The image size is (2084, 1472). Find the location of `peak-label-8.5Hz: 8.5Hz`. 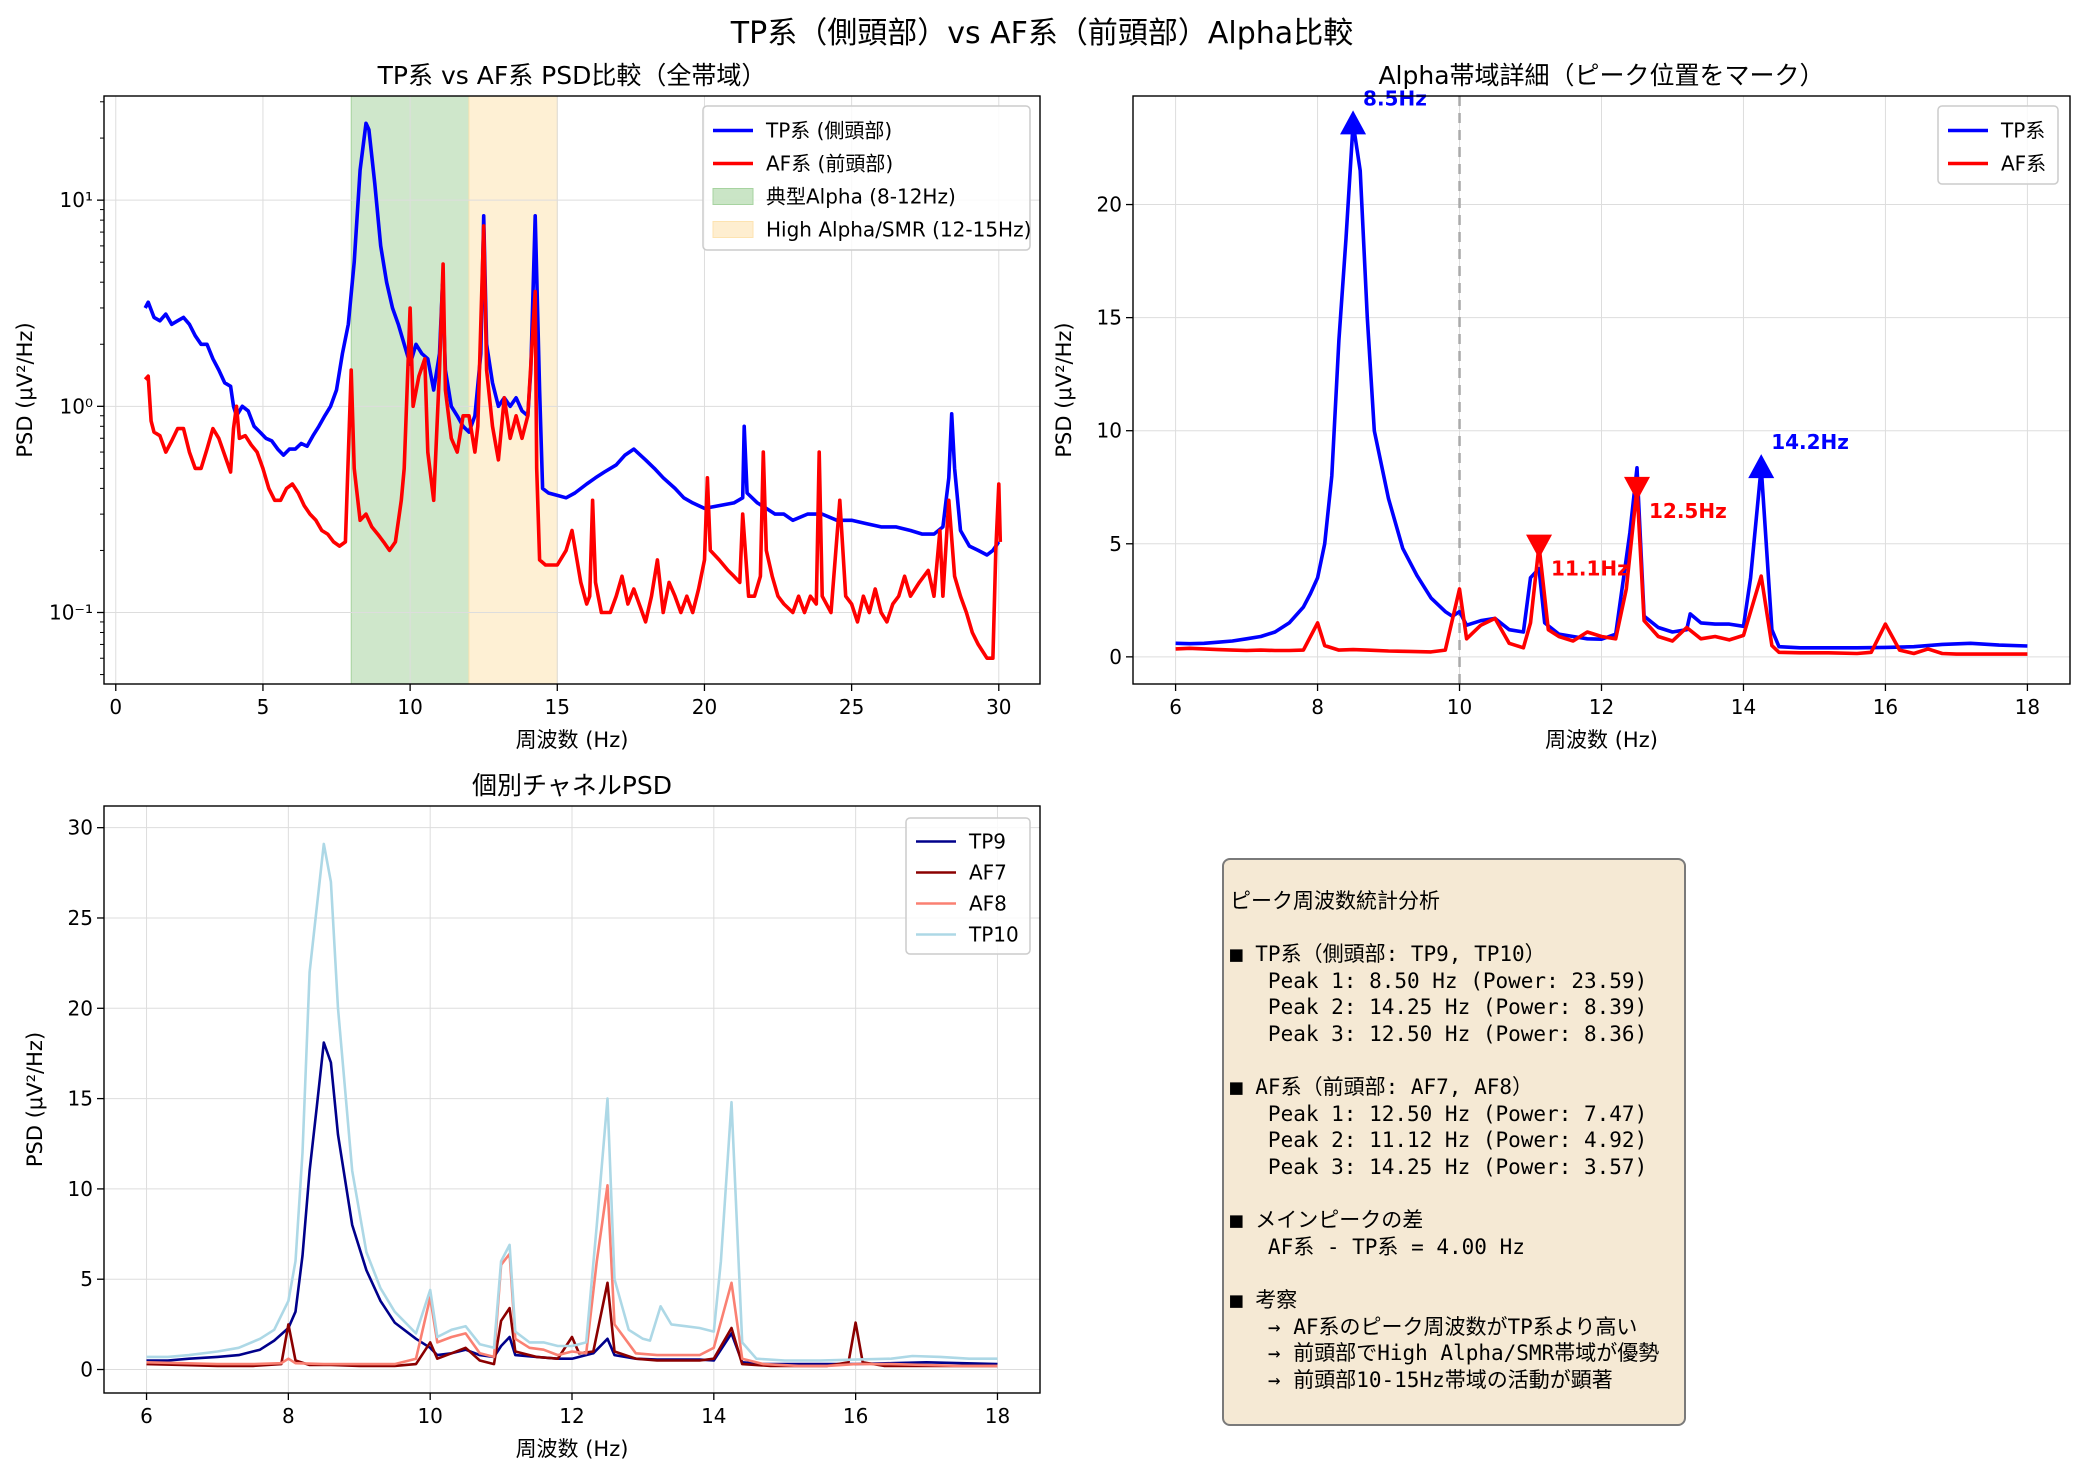

peak-label-8.5Hz: 8.5Hz is located at coordinates (1395, 98).